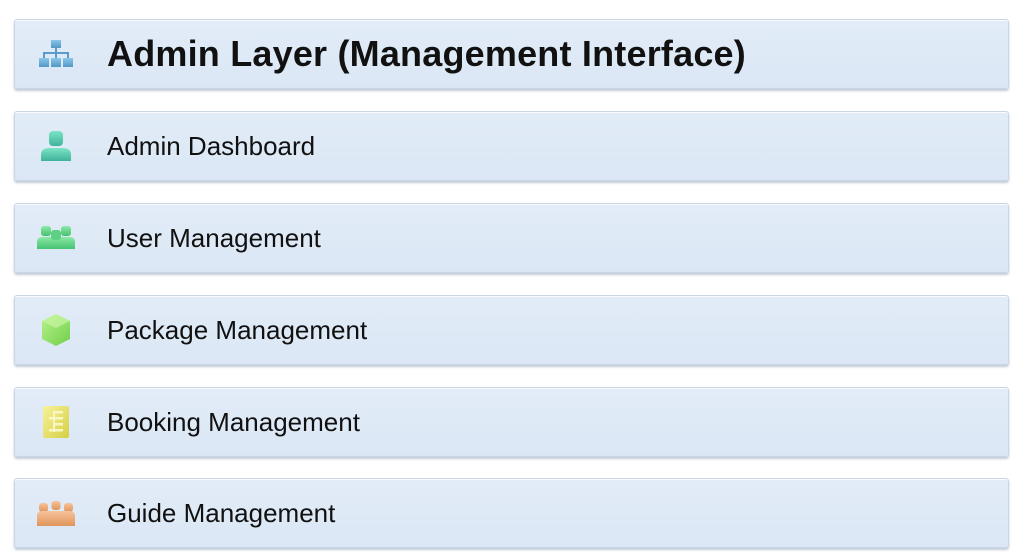  I want to click on person-icon, so click(56, 146).